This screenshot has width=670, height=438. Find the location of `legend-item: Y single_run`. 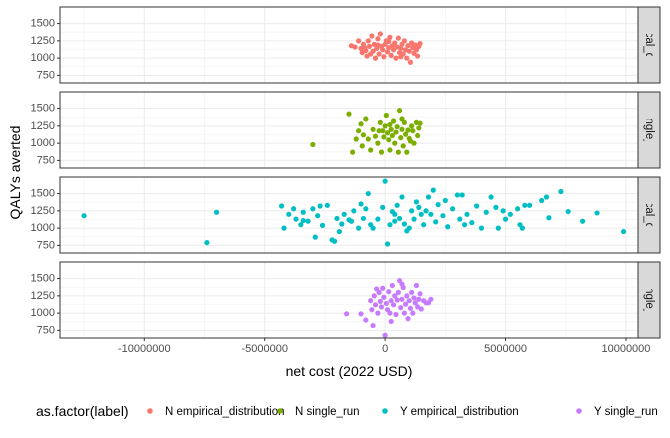

legend-item: Y single_run is located at coordinates (617, 412).